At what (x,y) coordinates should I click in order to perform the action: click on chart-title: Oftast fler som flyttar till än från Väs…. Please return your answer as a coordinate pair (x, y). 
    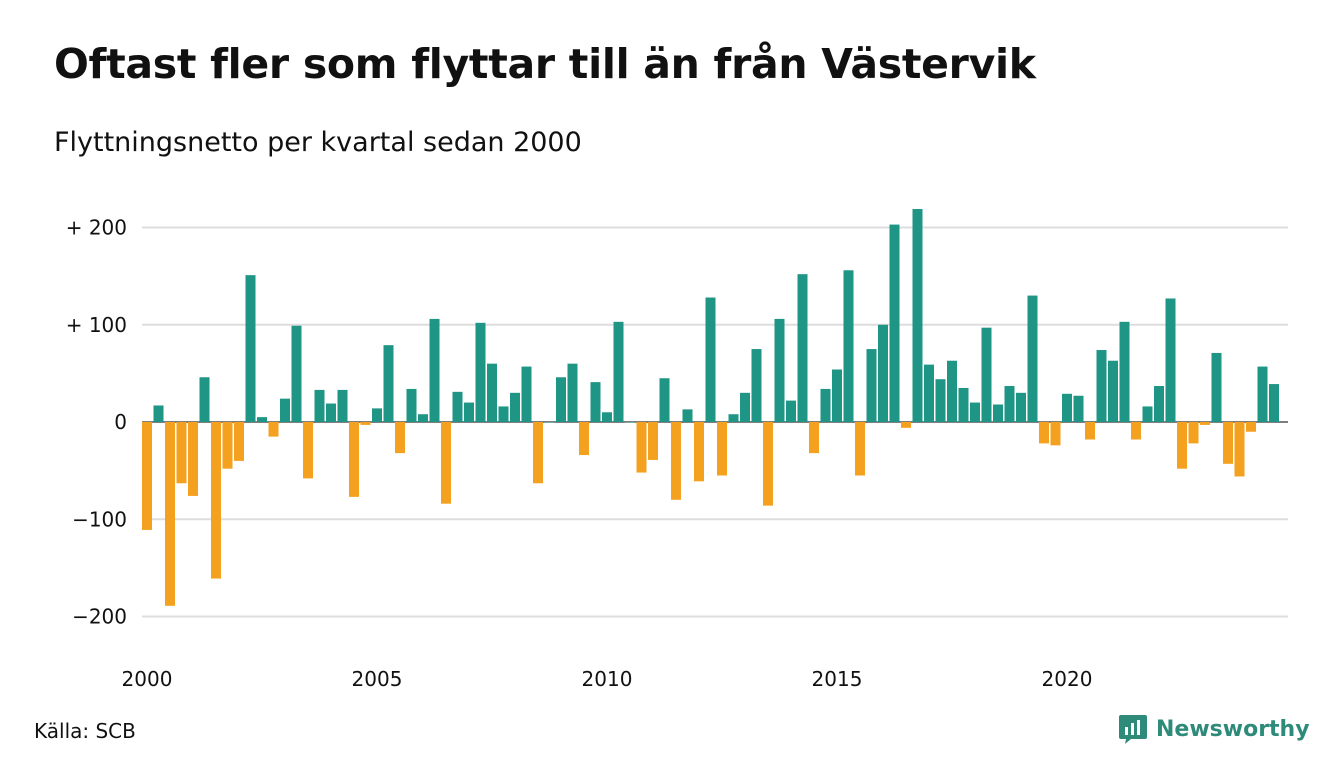
    Looking at the image, I should click on (545, 64).